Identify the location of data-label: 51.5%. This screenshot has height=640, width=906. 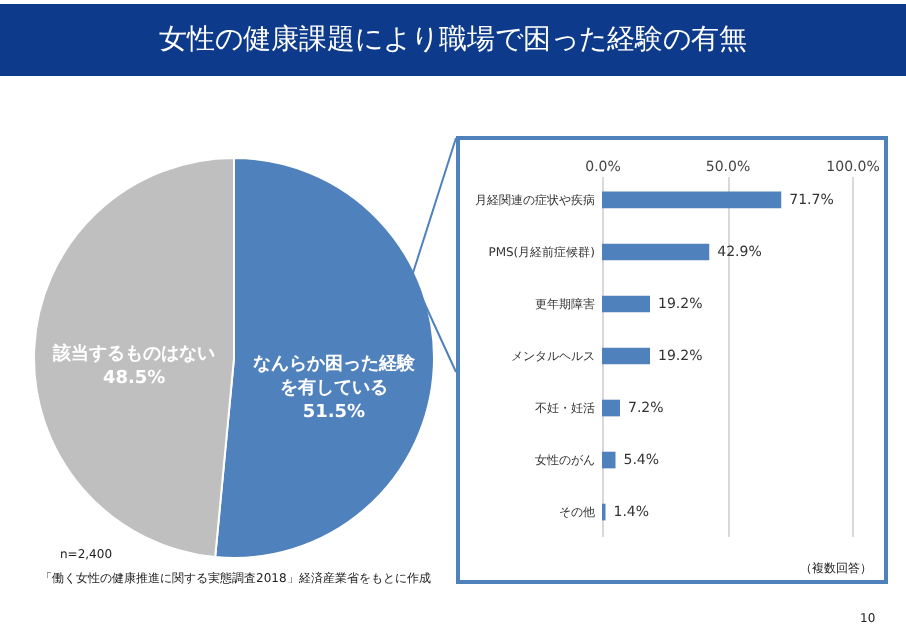
(334, 412).